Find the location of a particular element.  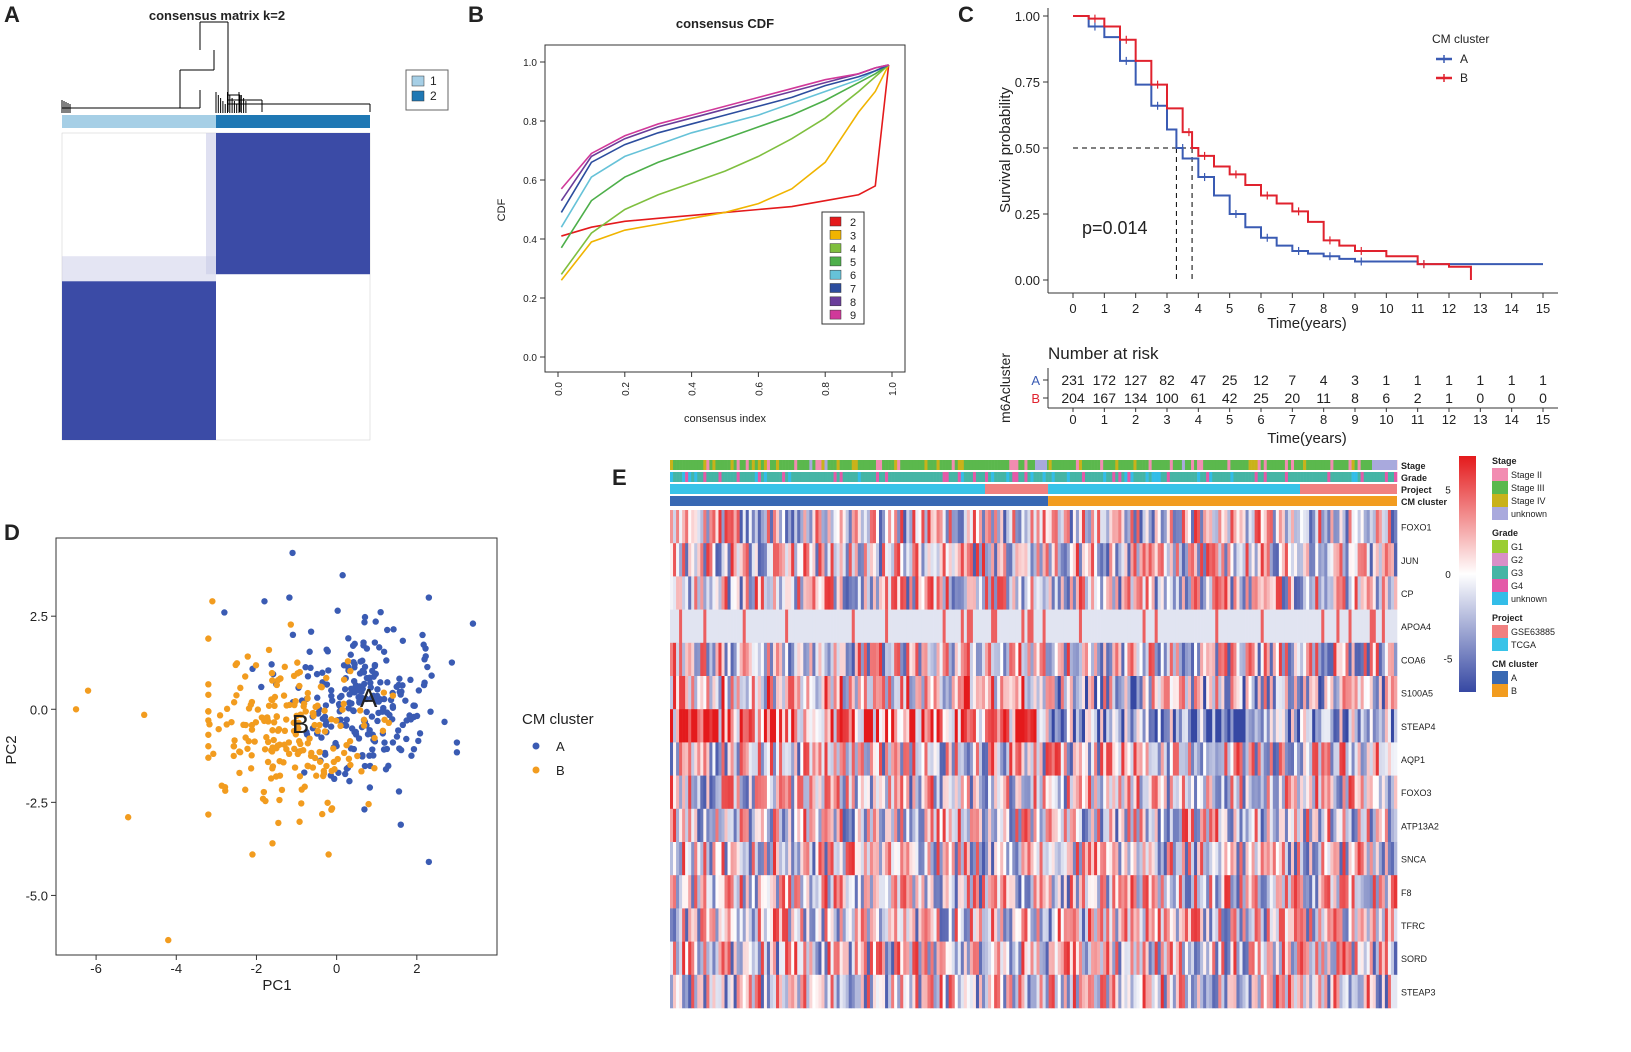

risk-count-B: 25 is located at coordinates (1261, 398).